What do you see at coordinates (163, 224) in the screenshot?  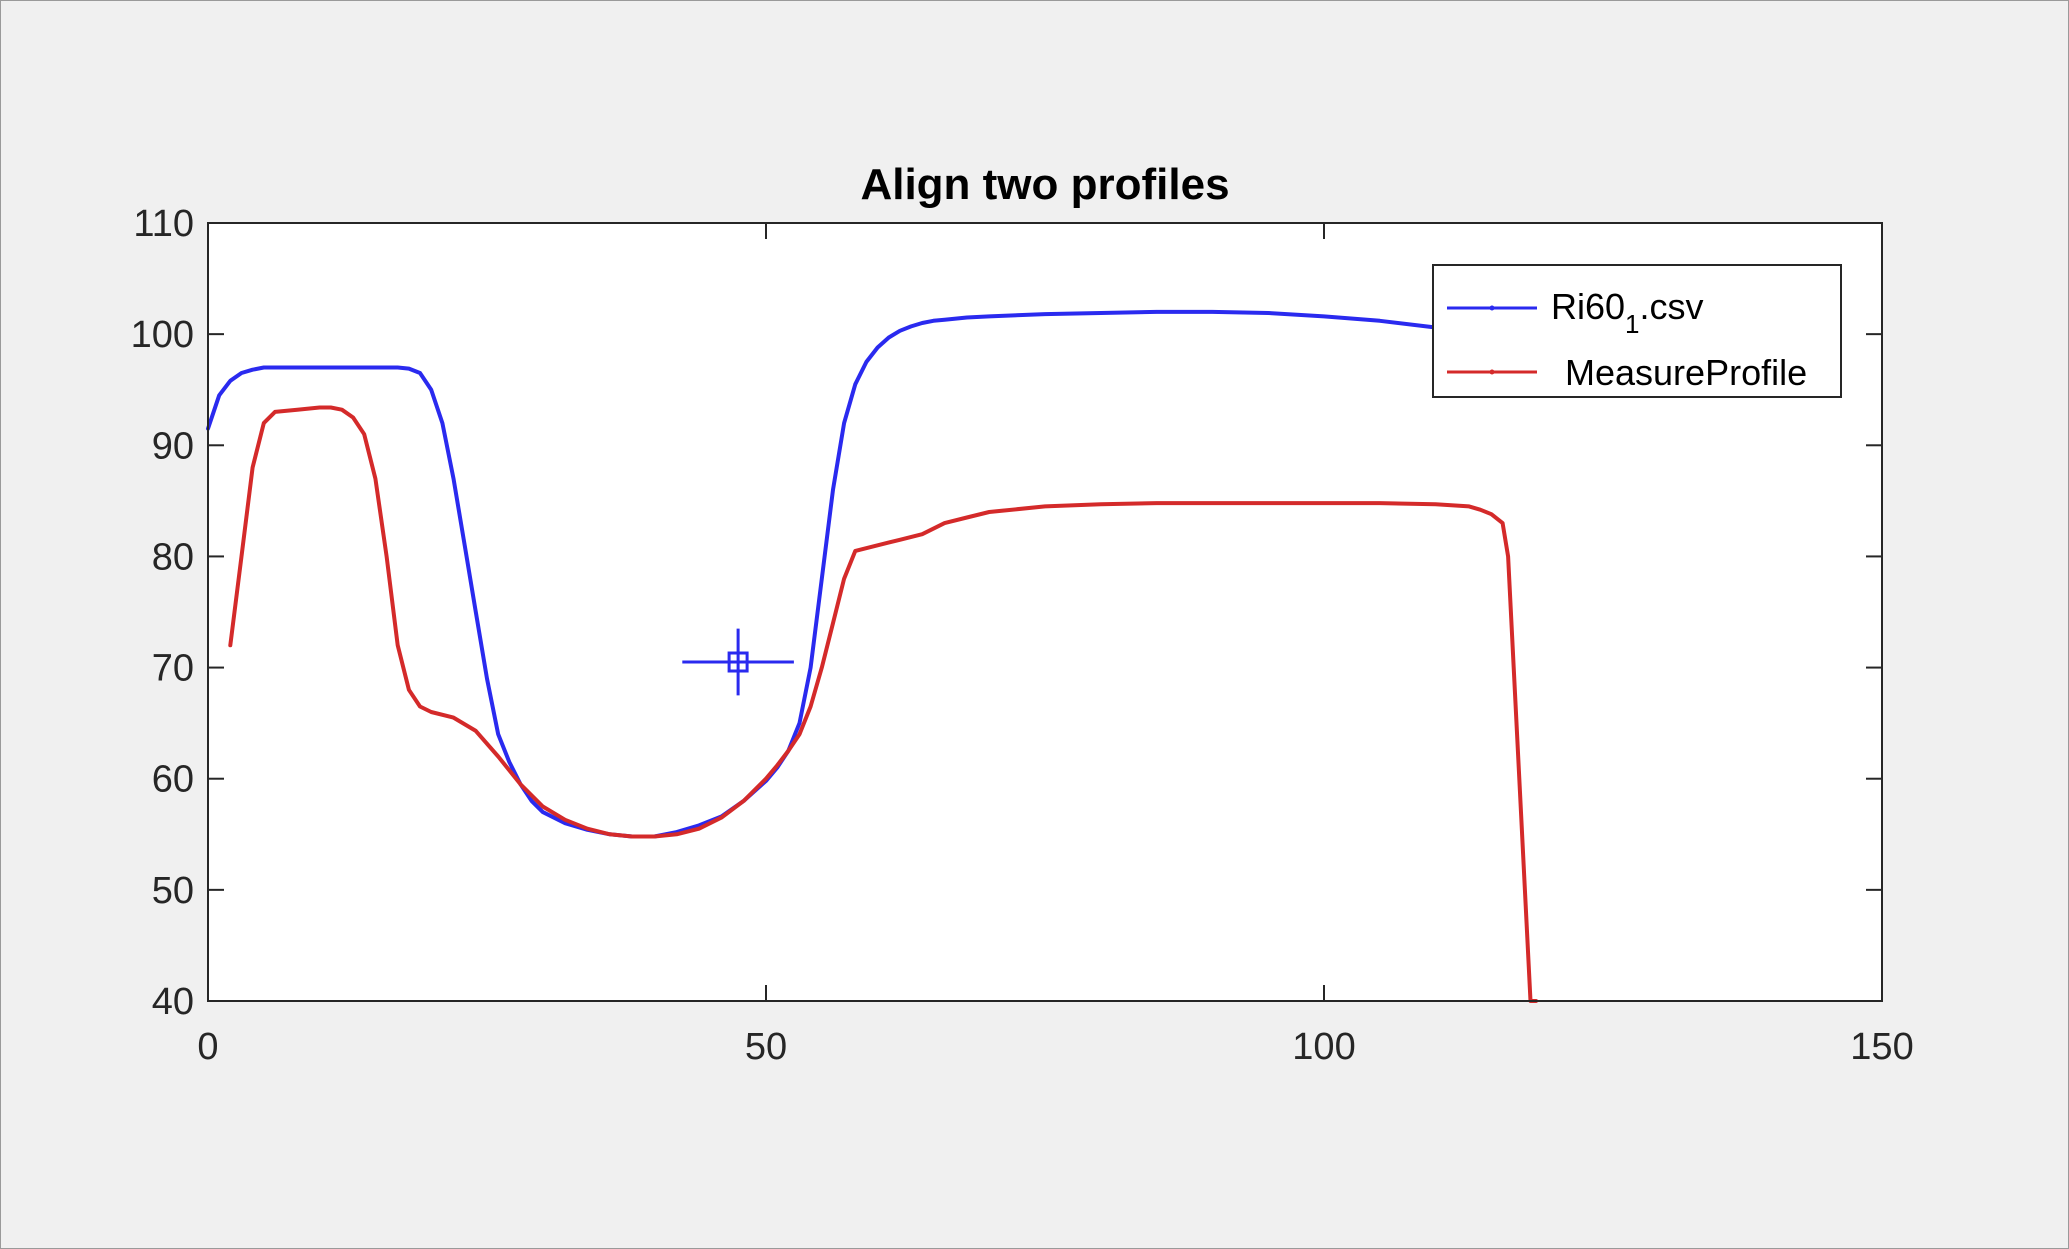 I see `y-tick-label: 110` at bounding box center [163, 224].